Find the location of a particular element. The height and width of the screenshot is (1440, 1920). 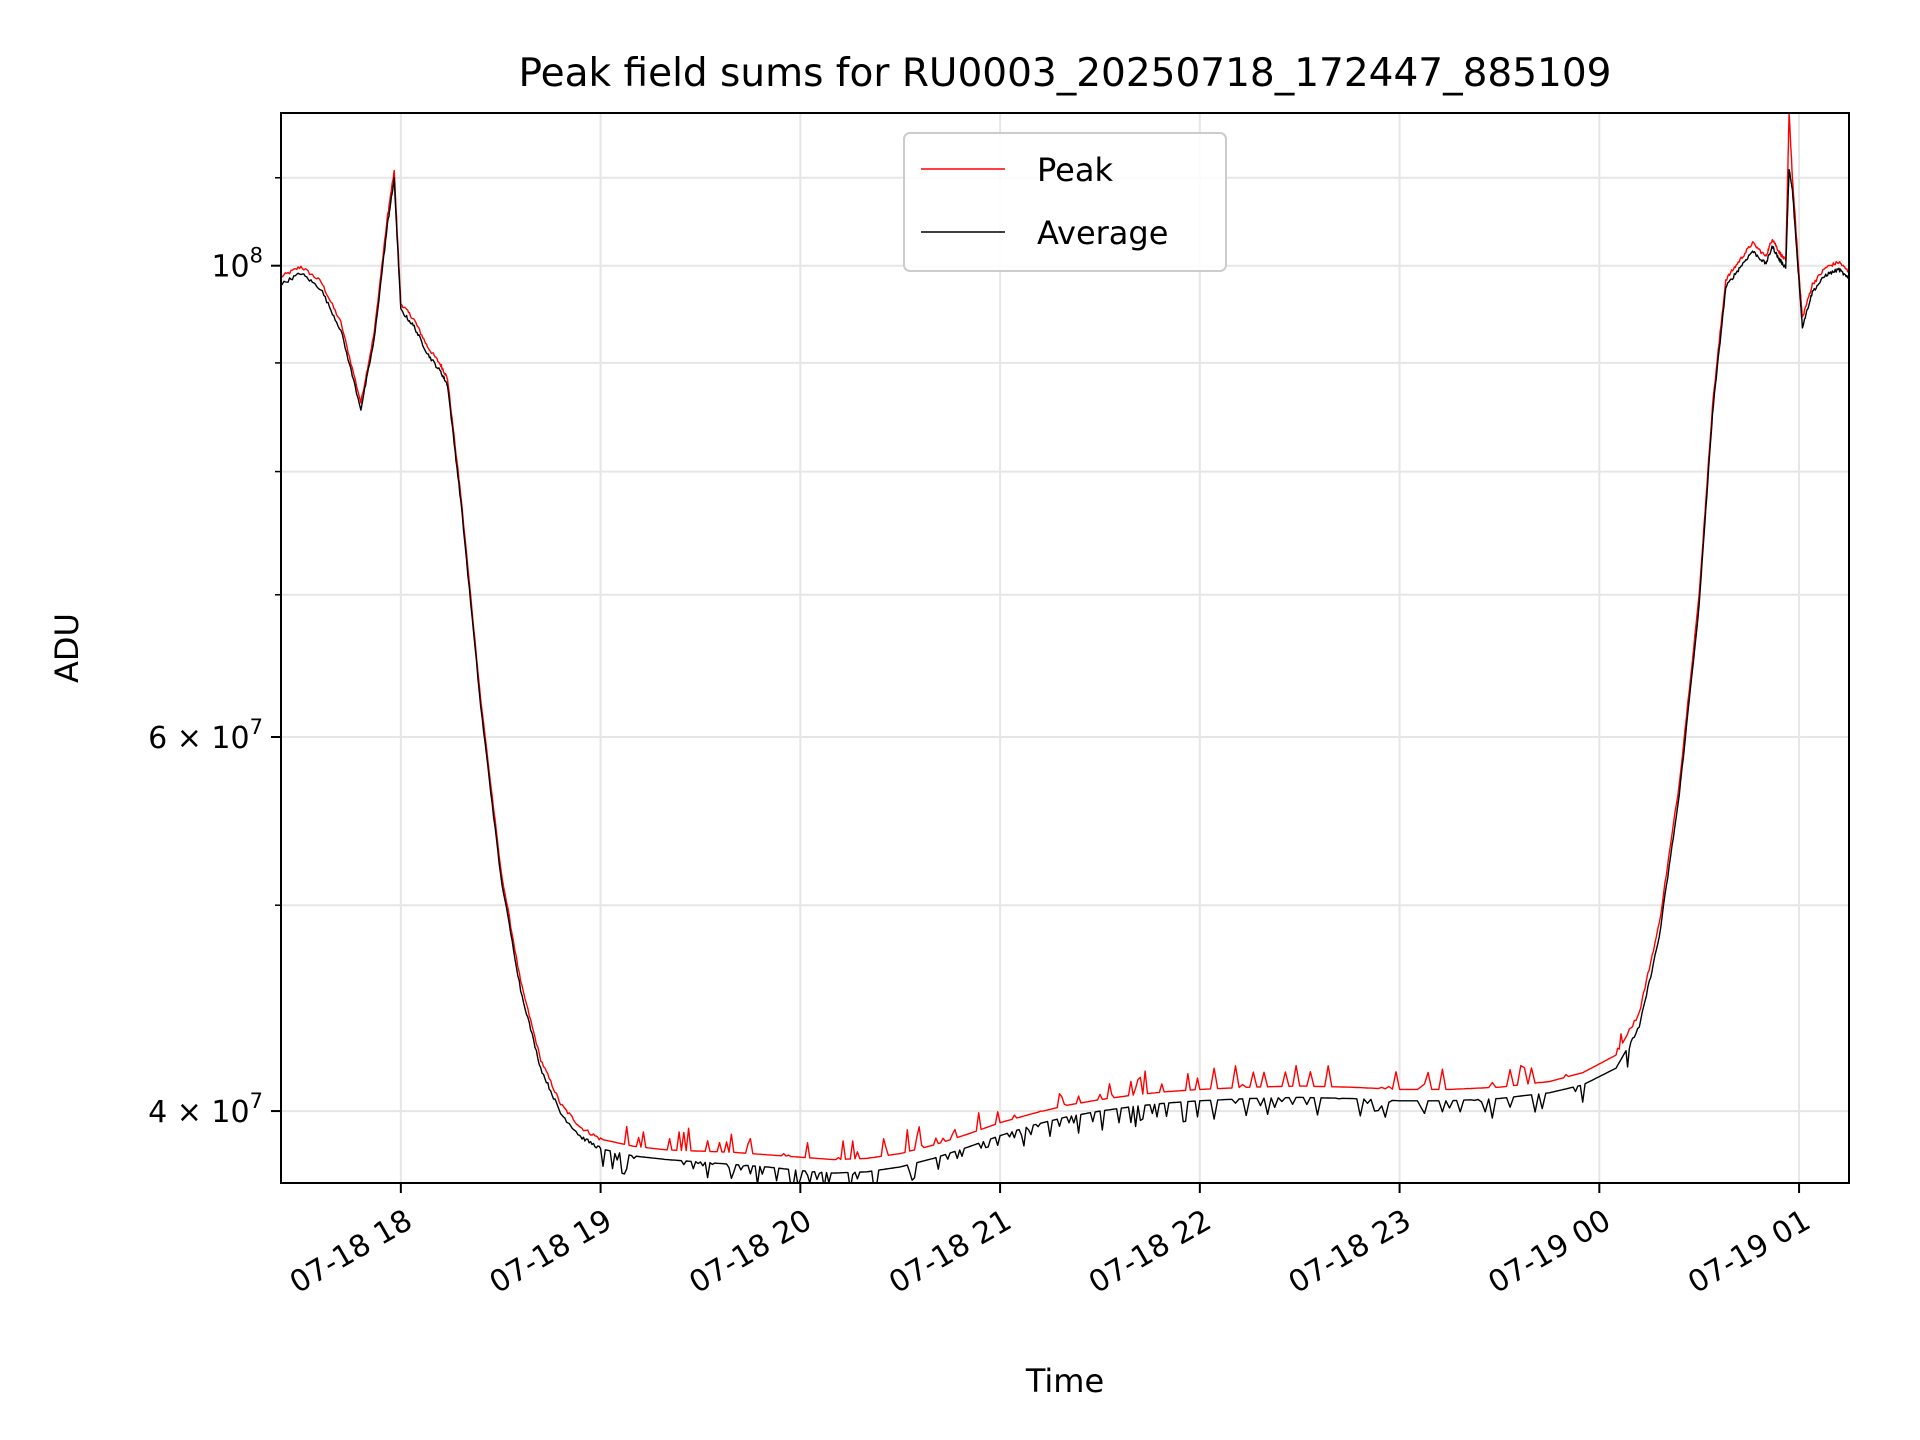

y-axis-label: ADU is located at coordinates (67, 648).